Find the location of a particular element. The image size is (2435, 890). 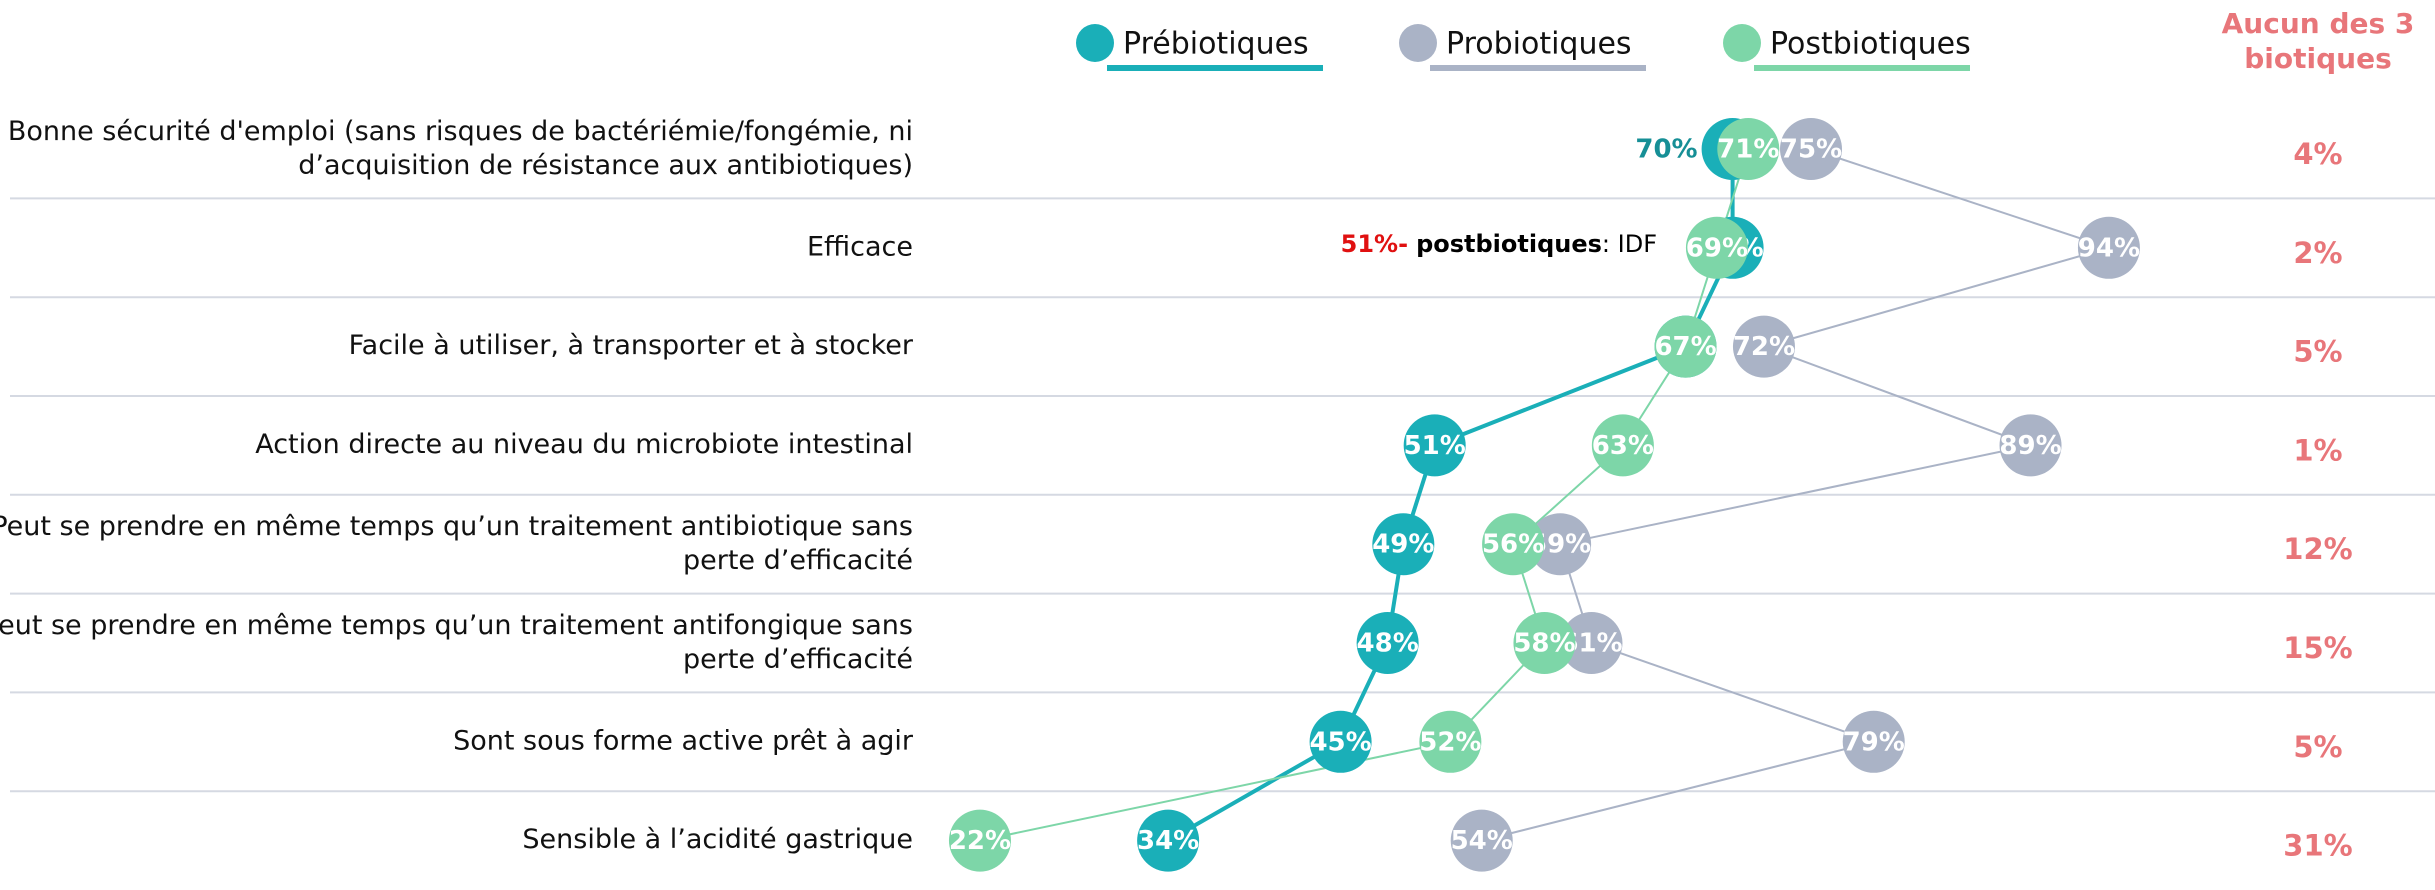

none-value: 1% is located at coordinates (2317, 450).